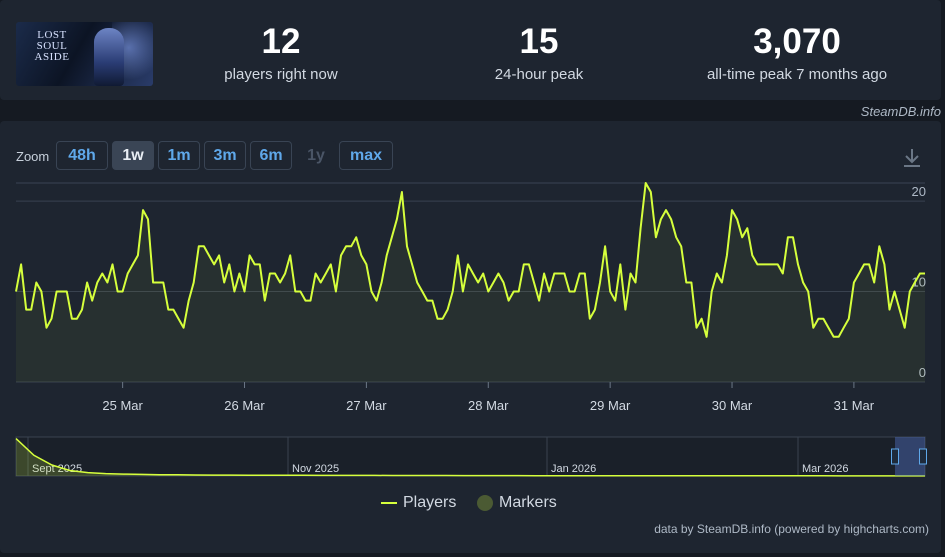 The width and height of the screenshot is (945, 557). What do you see at coordinates (732, 405) in the screenshot?
I see `x-tick-label: 30 Mar` at bounding box center [732, 405].